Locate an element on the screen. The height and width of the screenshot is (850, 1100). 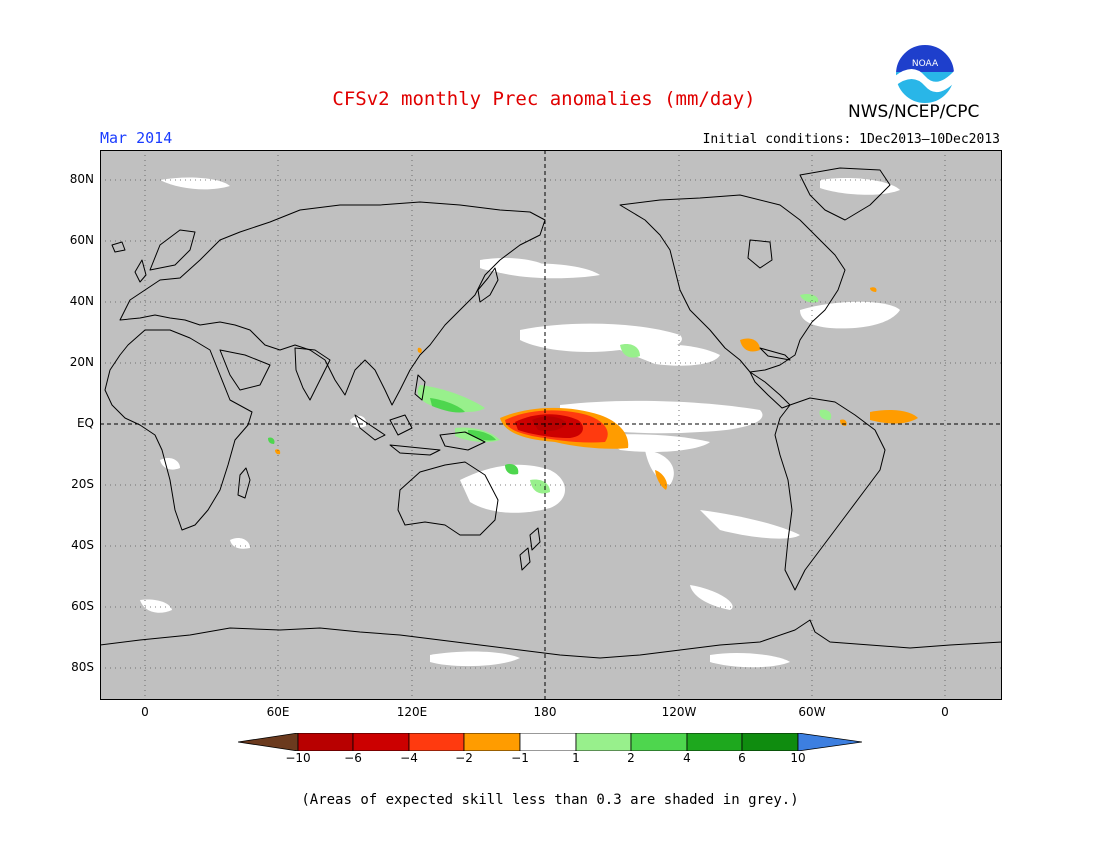
dry-anomaly-regions is located at coordinates (596, 388).